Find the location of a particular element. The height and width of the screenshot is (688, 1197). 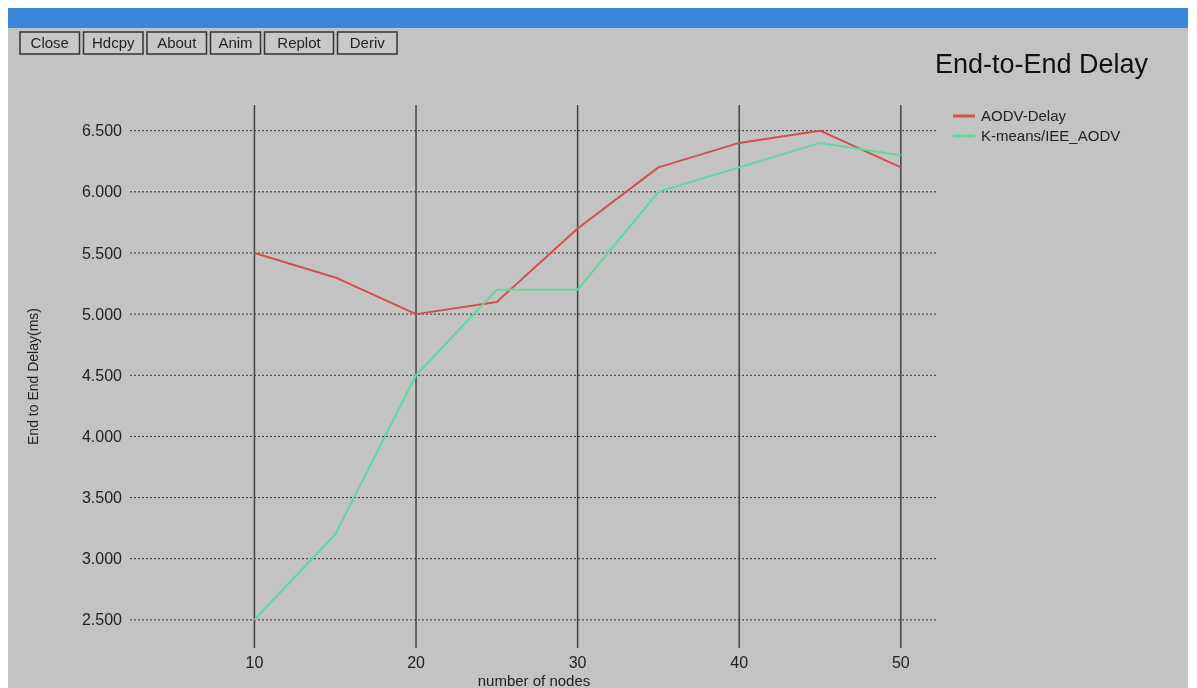

text: Close is located at coordinates (49, 42).